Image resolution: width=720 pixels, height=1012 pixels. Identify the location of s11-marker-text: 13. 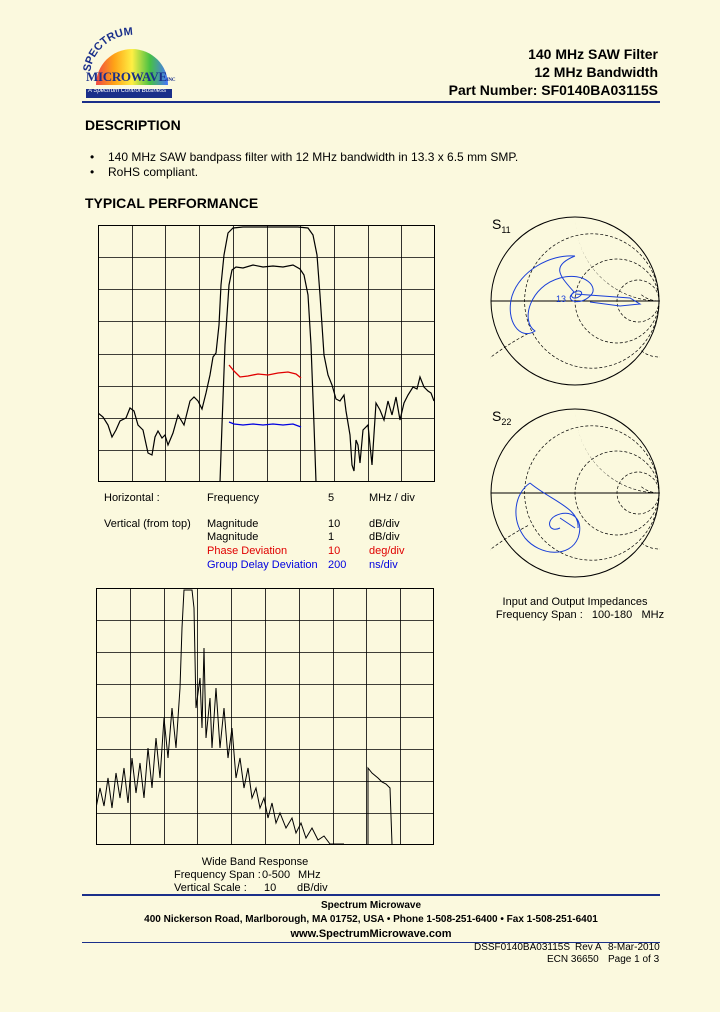
(561, 299).